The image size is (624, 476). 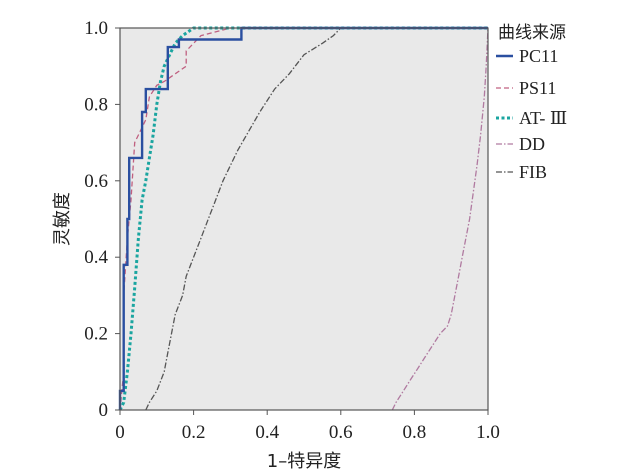 I want to click on x-tick-label: 0.4, so click(x=267, y=432).